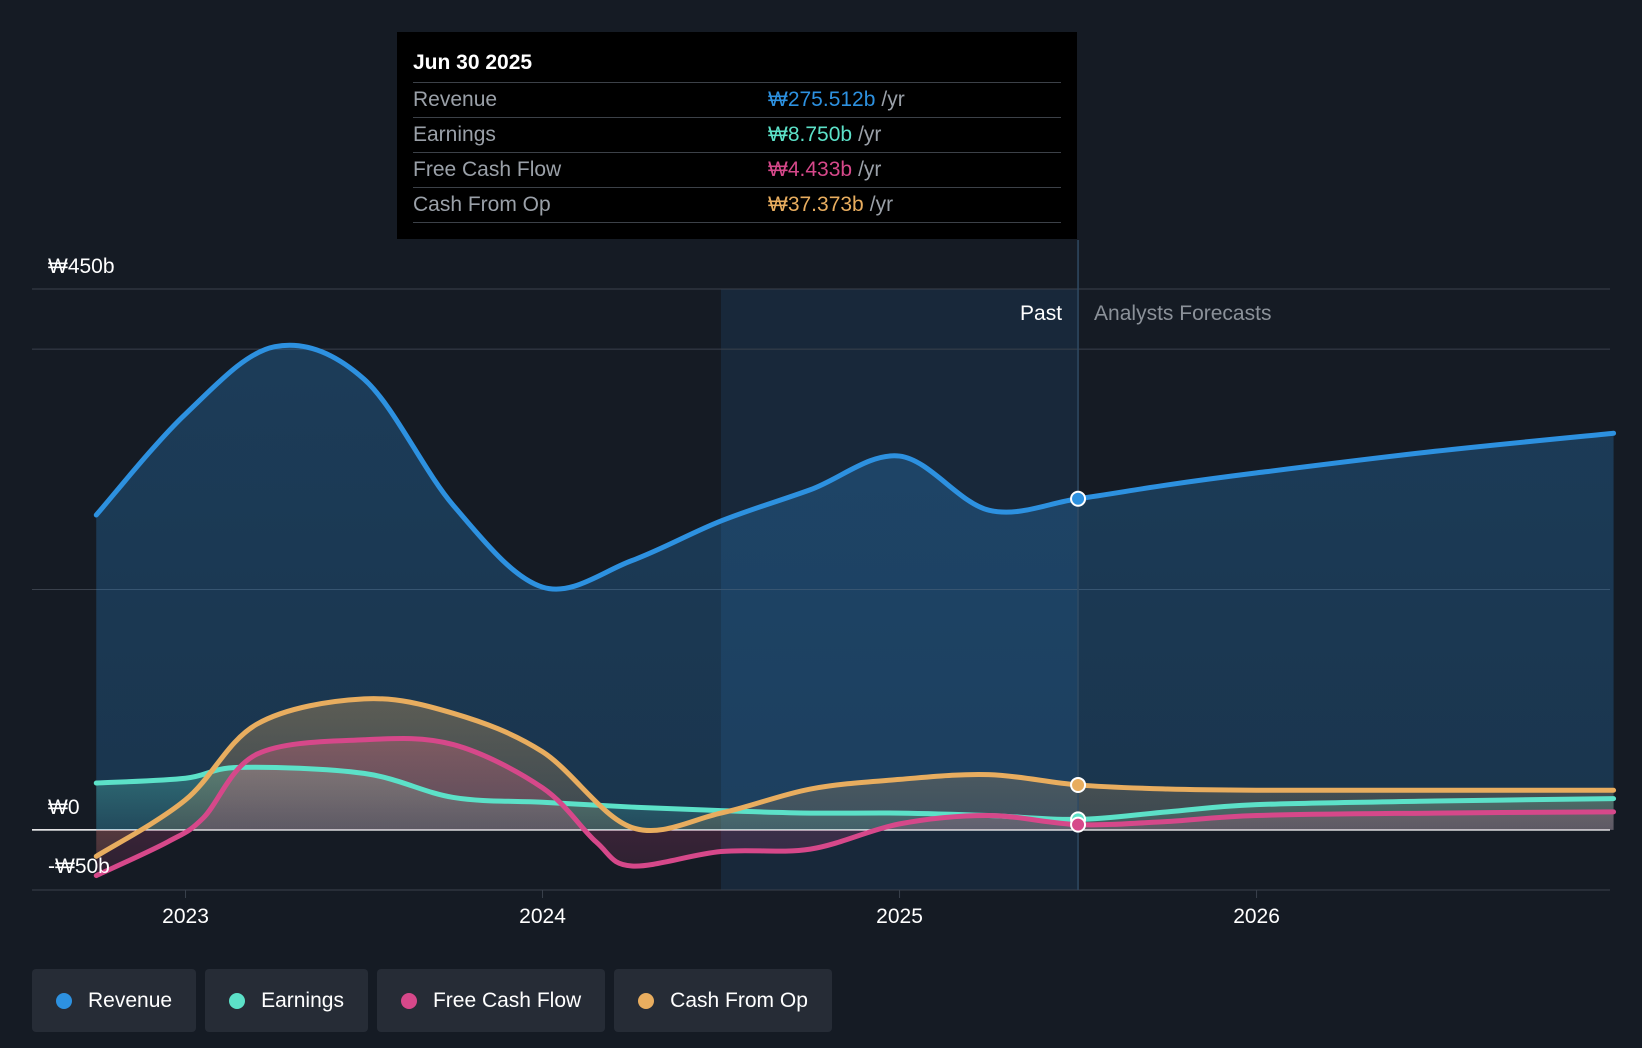 Image resolution: width=1642 pixels, height=1048 pixels. I want to click on tooltip-date: Jun 30 2025, so click(737, 64).